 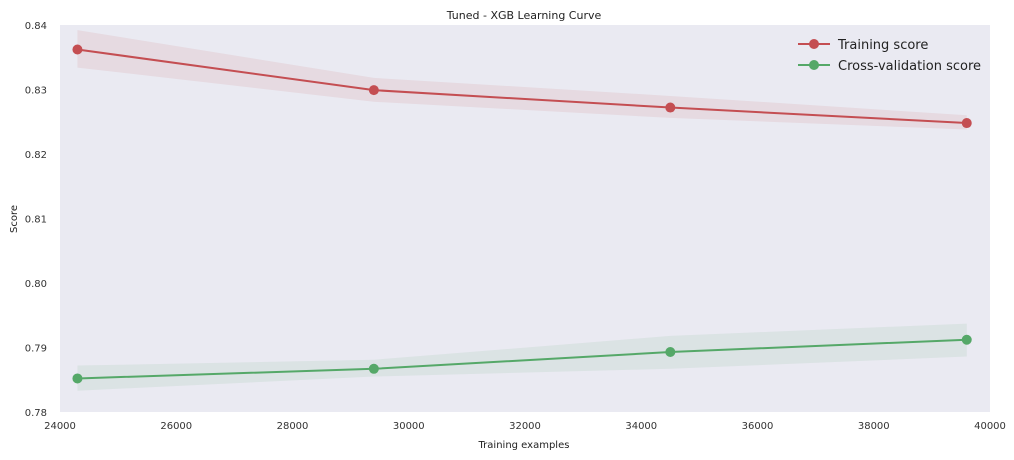 What do you see at coordinates (36, 349) in the screenshot?
I see `y-tick-label: 0.79` at bounding box center [36, 349].